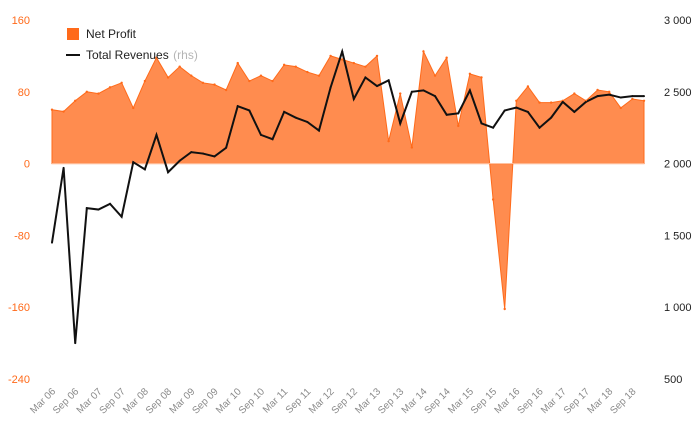 The width and height of the screenshot is (700, 433). What do you see at coordinates (678, 236) in the screenshot?
I see `right-tick-label: 1 500` at bounding box center [678, 236].